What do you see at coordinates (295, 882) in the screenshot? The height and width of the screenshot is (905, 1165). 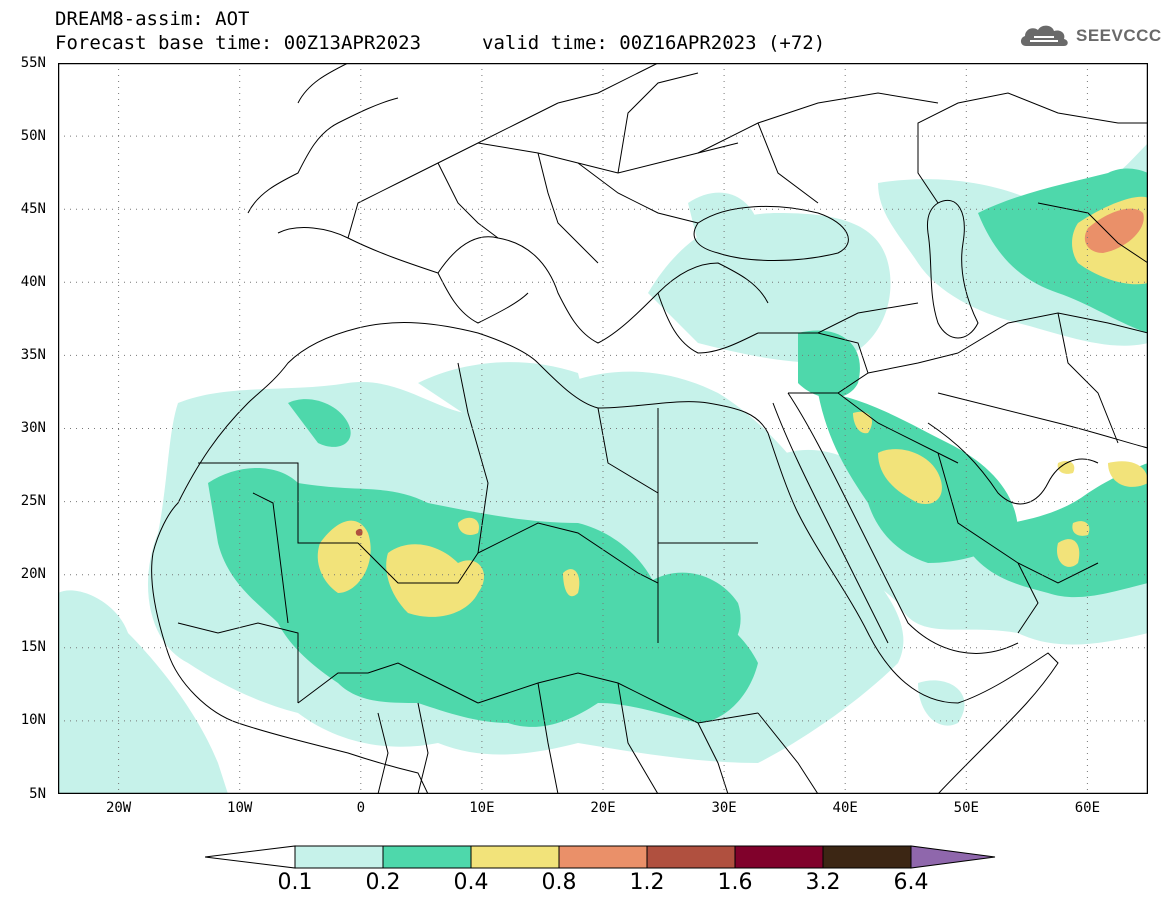 I see `colorbar-label: 0.1` at bounding box center [295, 882].